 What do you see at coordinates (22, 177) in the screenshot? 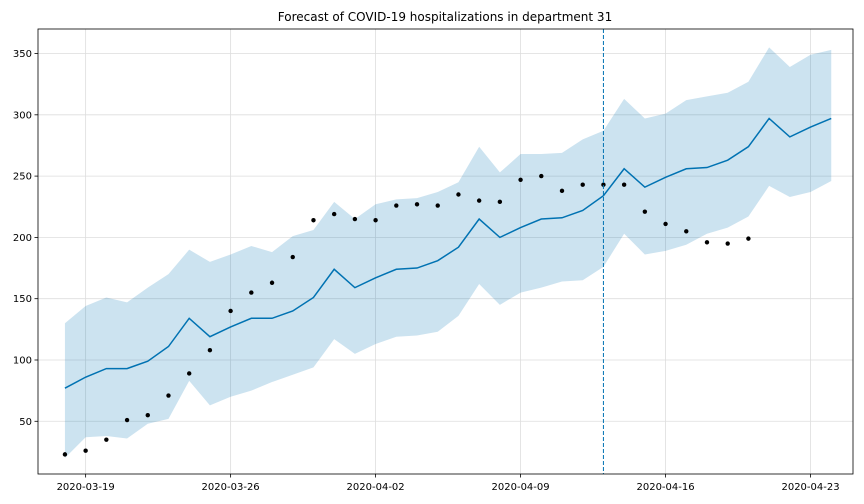
I see `y-tick-label: 250` at bounding box center [22, 177].